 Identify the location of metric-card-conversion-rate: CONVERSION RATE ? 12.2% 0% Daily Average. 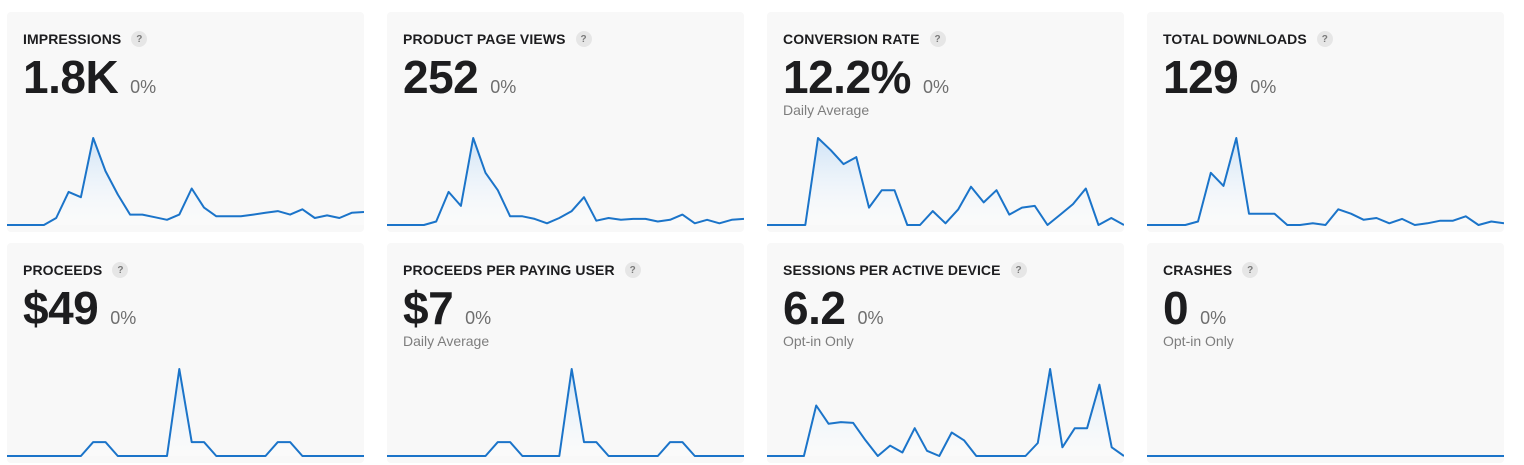
(945, 122).